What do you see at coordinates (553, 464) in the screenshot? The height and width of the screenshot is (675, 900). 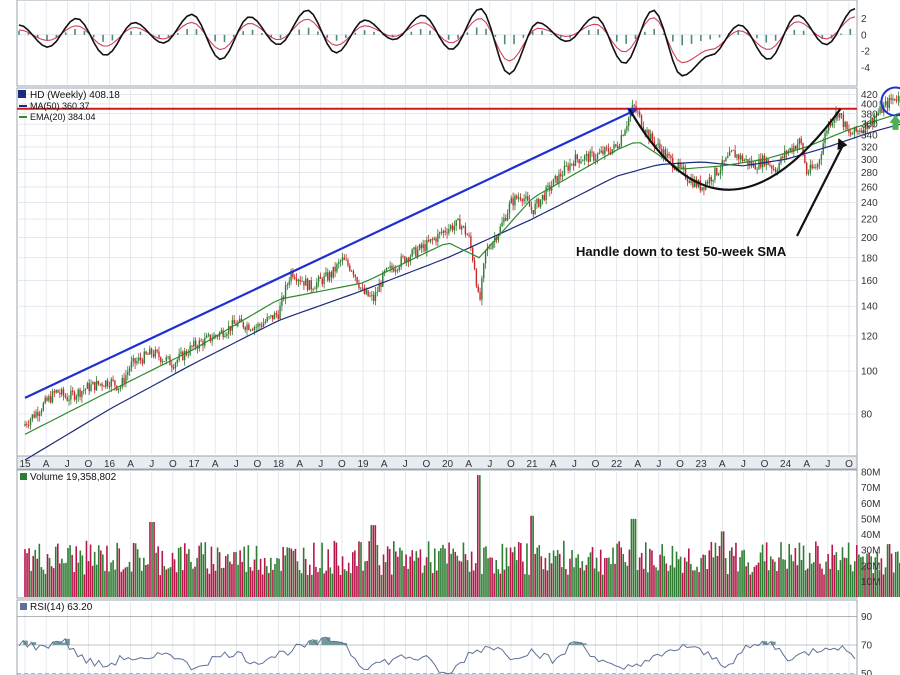 I see `x-tick-label: A` at bounding box center [553, 464].